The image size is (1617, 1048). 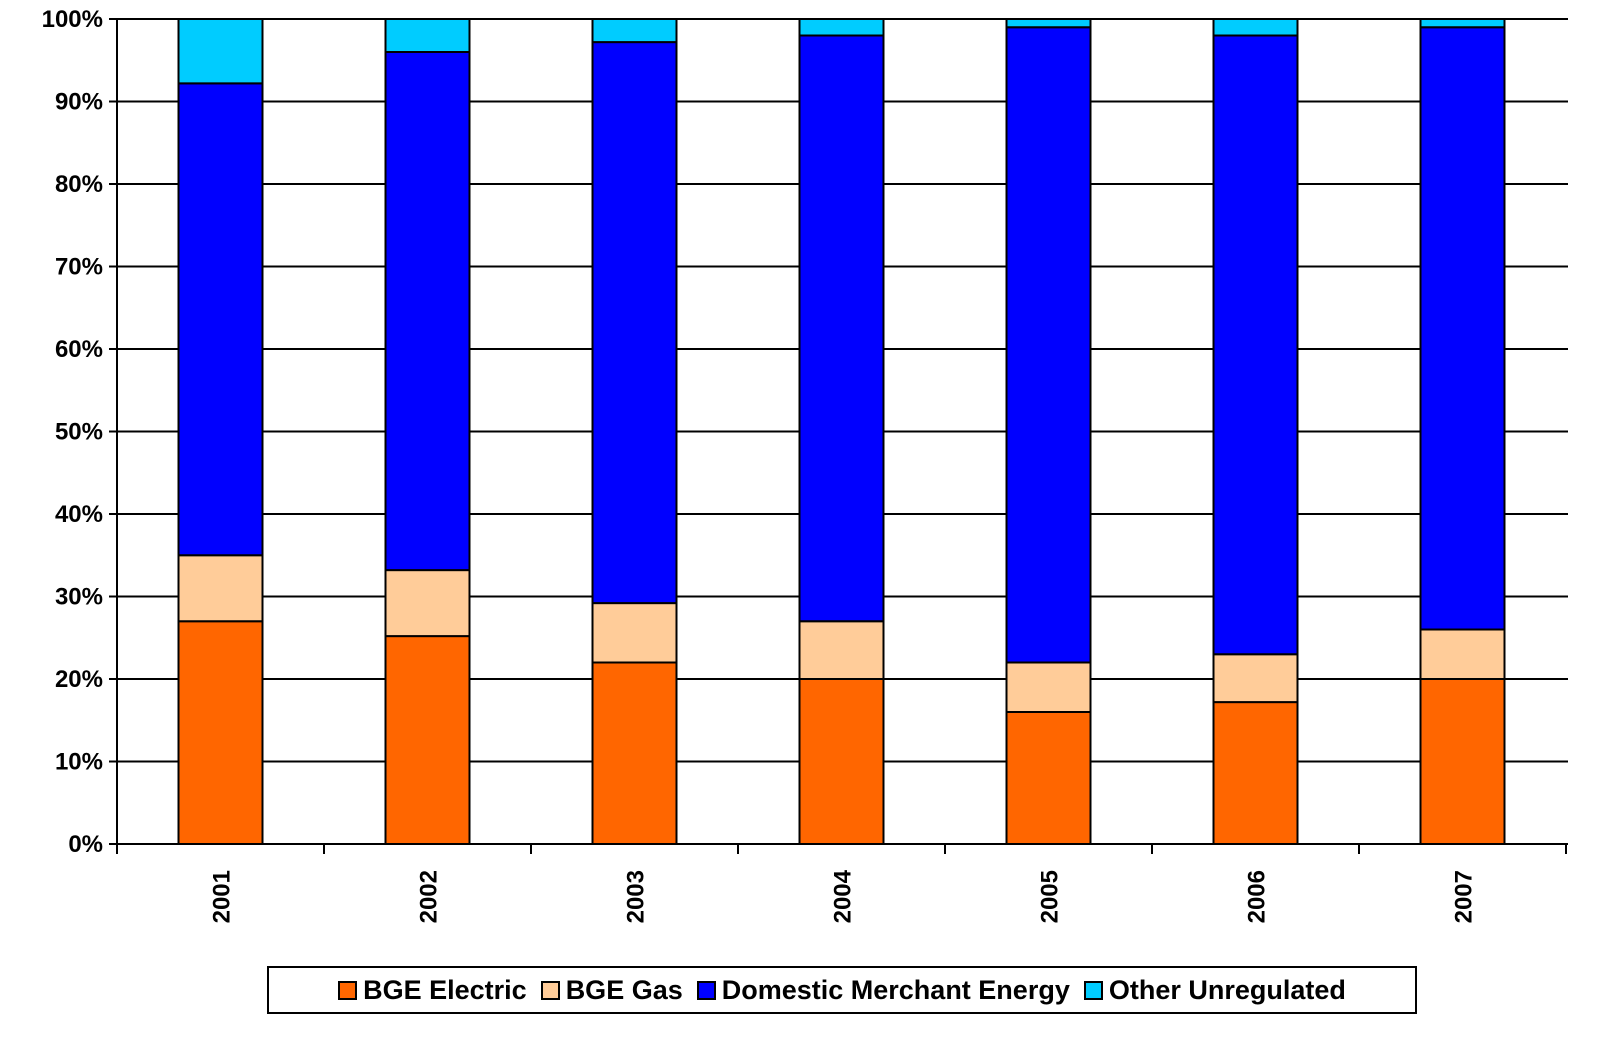 I want to click on legend-item: Domestic Merchant Energy, so click(x=883, y=990).